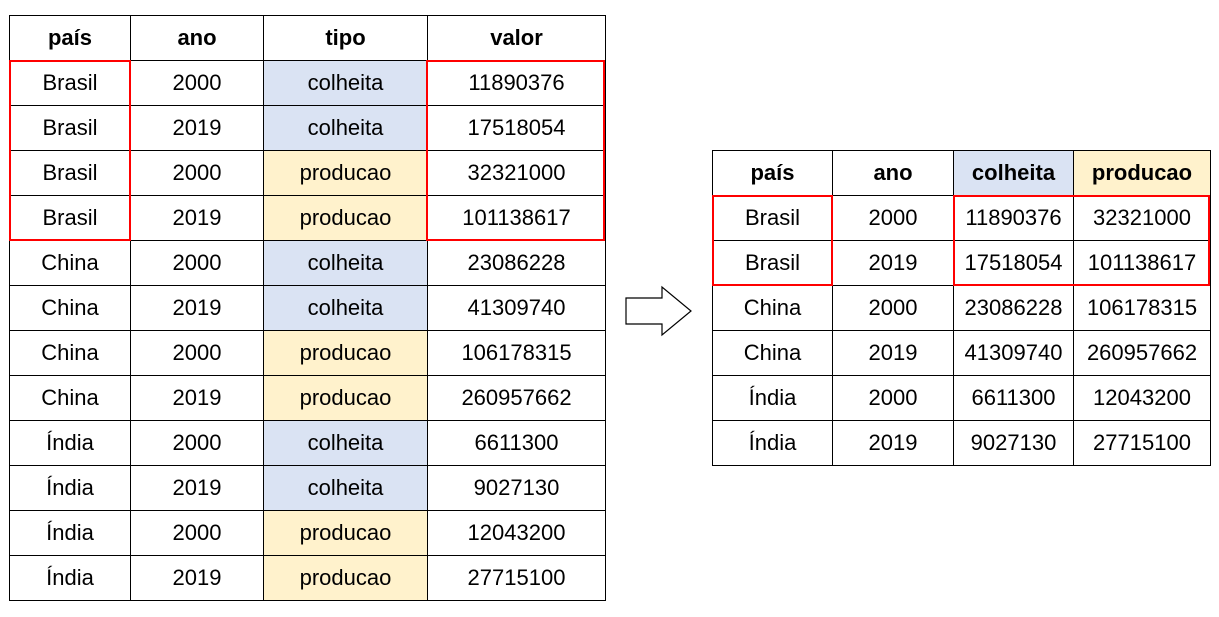  Describe the element at coordinates (516, 398) in the screenshot. I see `cell-valor: 260957662` at that location.